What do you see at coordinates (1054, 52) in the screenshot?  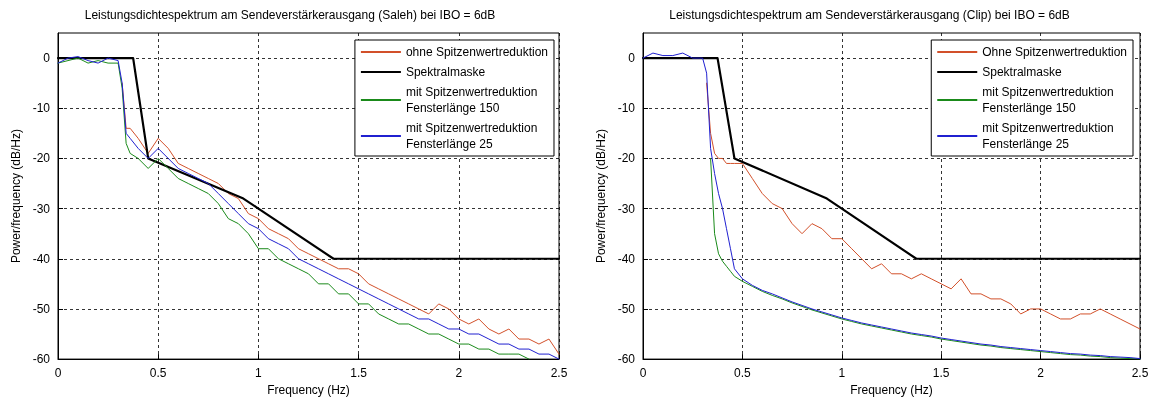 I see `legend-label: Ohne Spitzenwertreduktion` at bounding box center [1054, 52].